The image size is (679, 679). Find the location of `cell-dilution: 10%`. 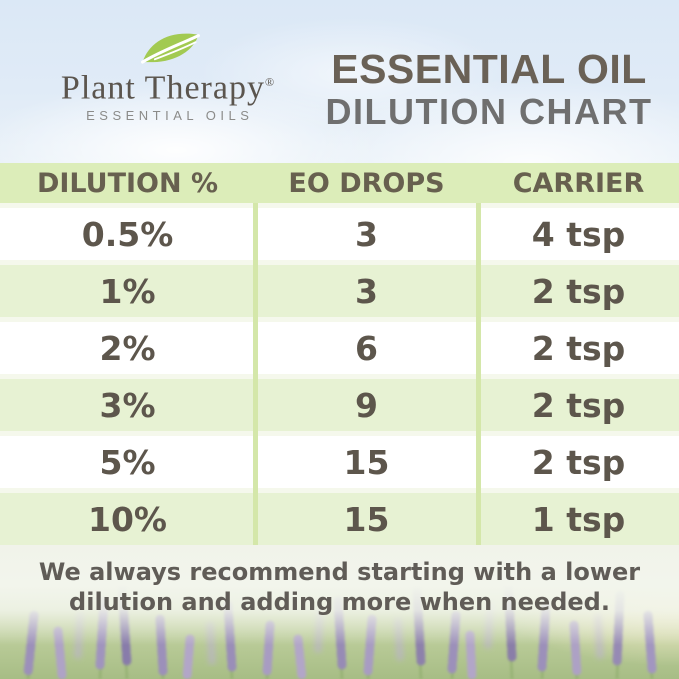

cell-dilution: 10% is located at coordinates (127, 519).